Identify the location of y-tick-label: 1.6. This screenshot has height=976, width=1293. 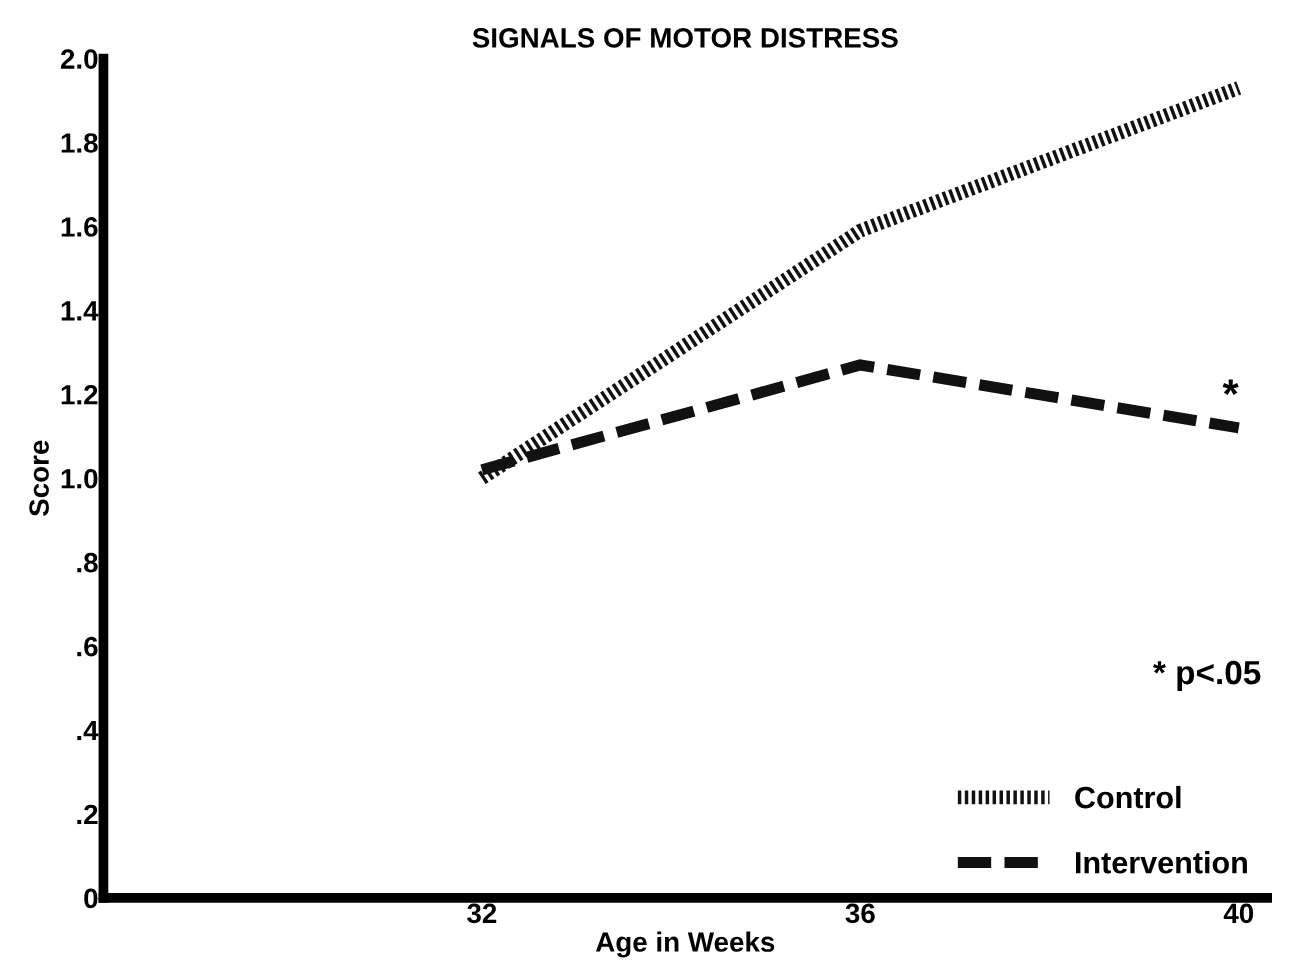
(79, 227).